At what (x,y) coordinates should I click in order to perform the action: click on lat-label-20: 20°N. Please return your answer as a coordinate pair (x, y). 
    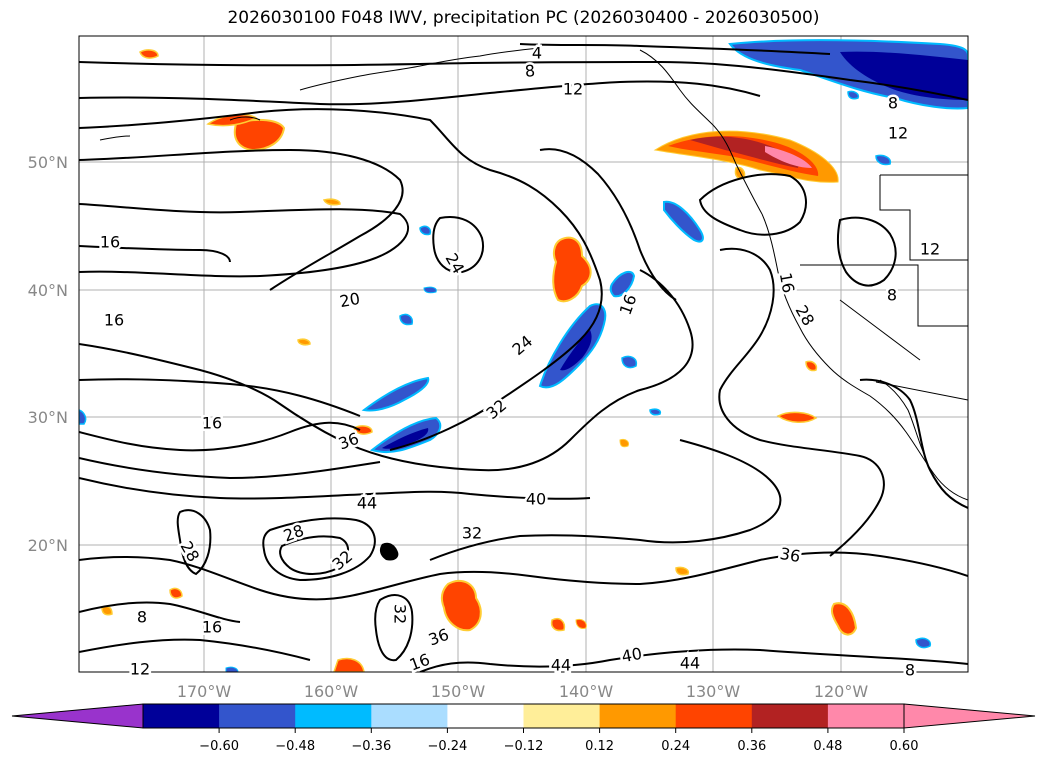
    Looking at the image, I should click on (48, 545).